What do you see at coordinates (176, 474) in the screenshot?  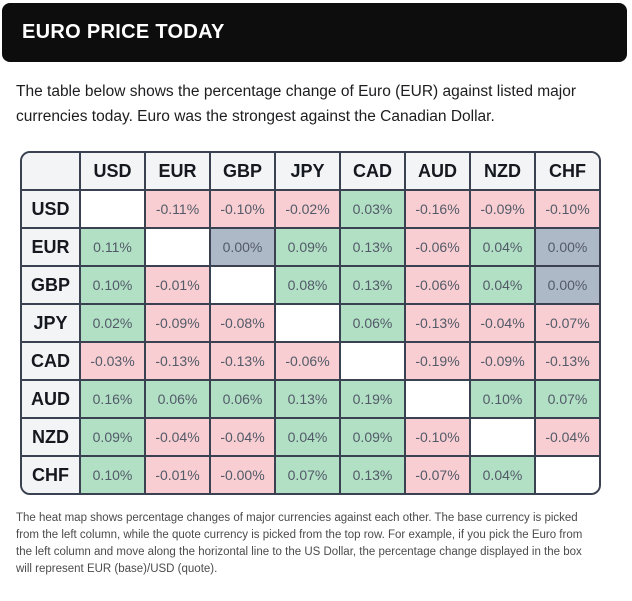 I see `cell-chf-eur: -0.01%` at bounding box center [176, 474].